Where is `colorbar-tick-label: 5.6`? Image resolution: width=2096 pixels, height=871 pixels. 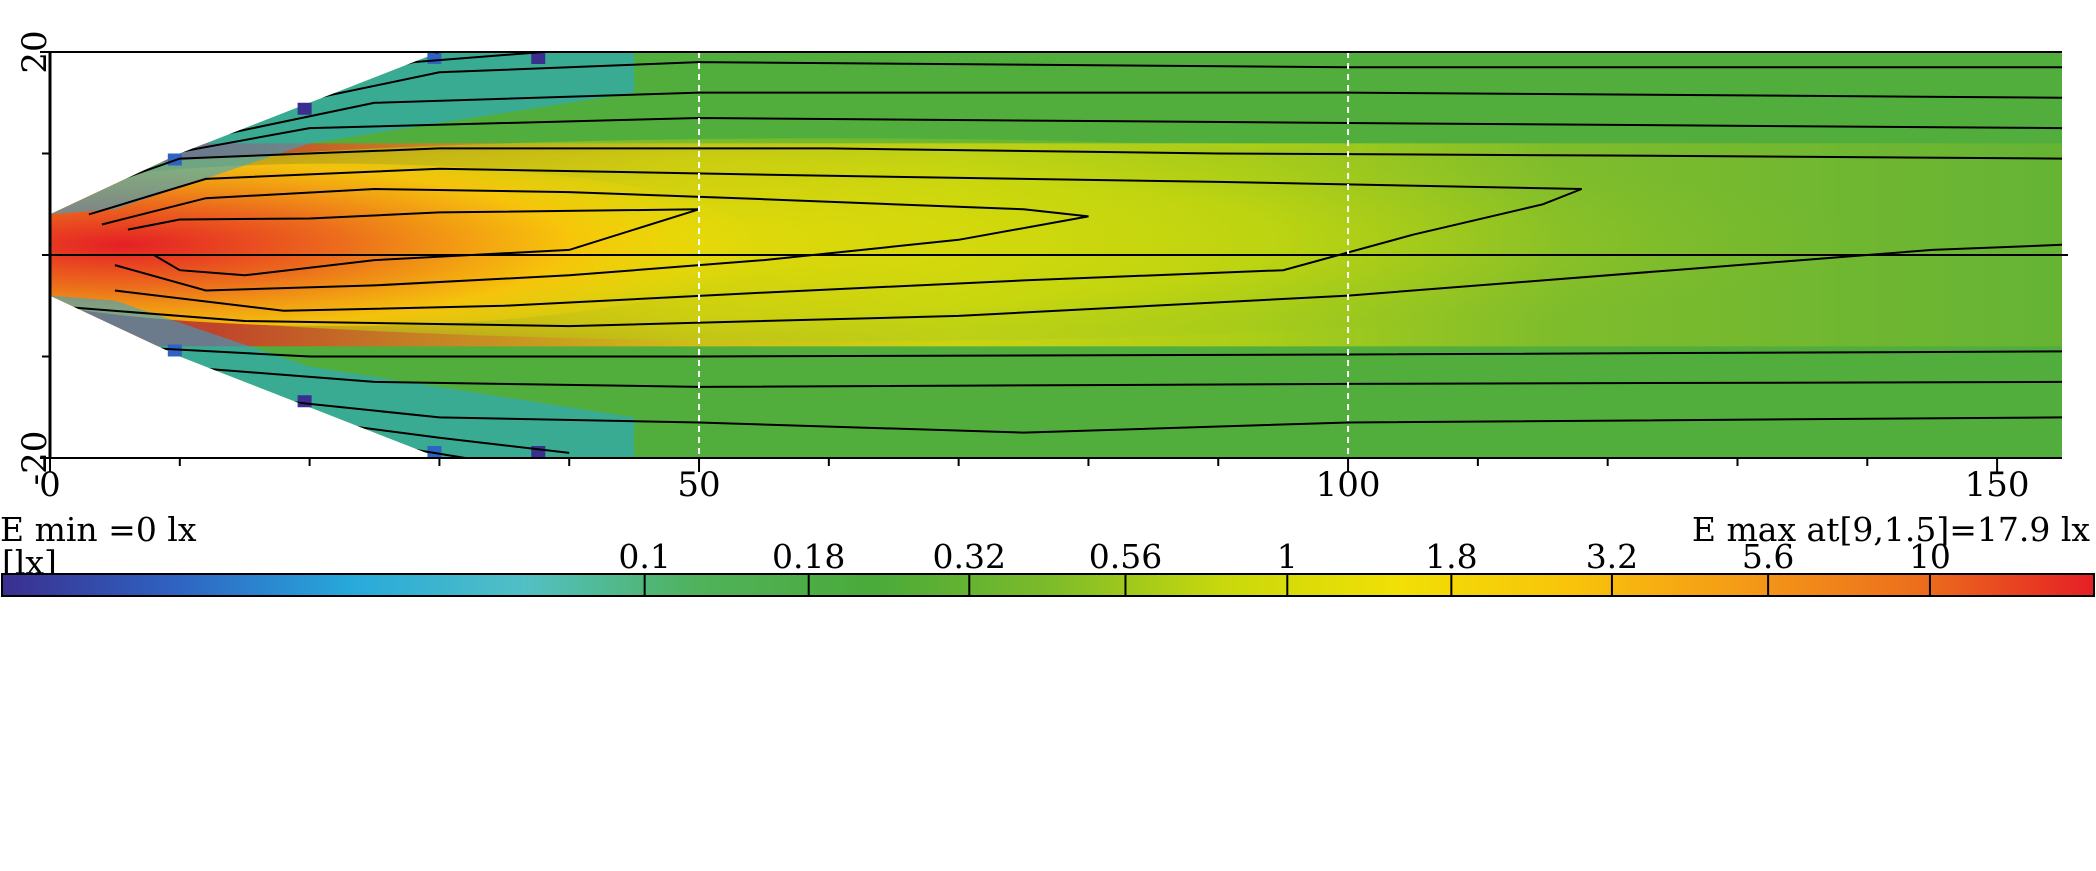
colorbar-tick-label: 5.6 is located at coordinates (1768, 556).